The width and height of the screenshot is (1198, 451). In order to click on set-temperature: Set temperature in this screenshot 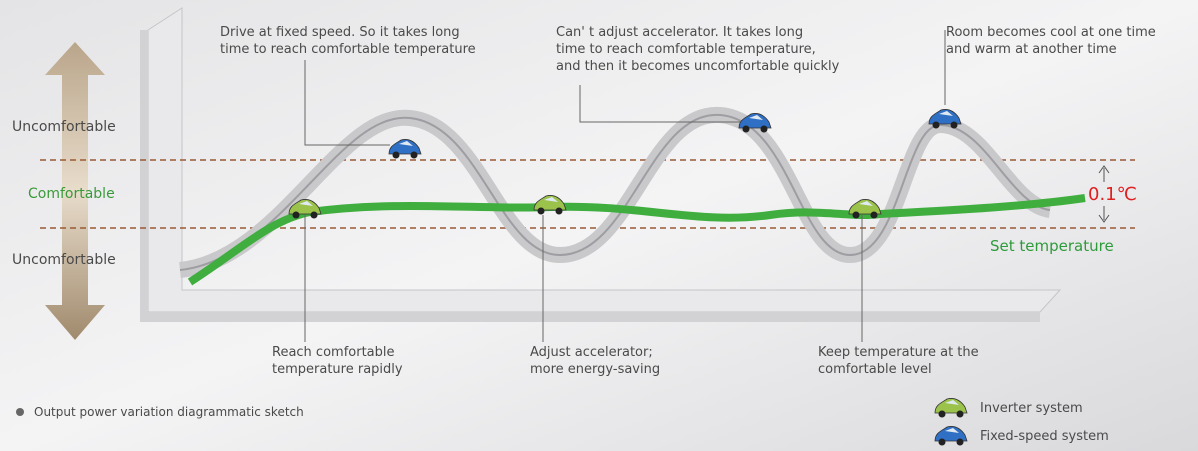, I will do `click(1052, 246)`.